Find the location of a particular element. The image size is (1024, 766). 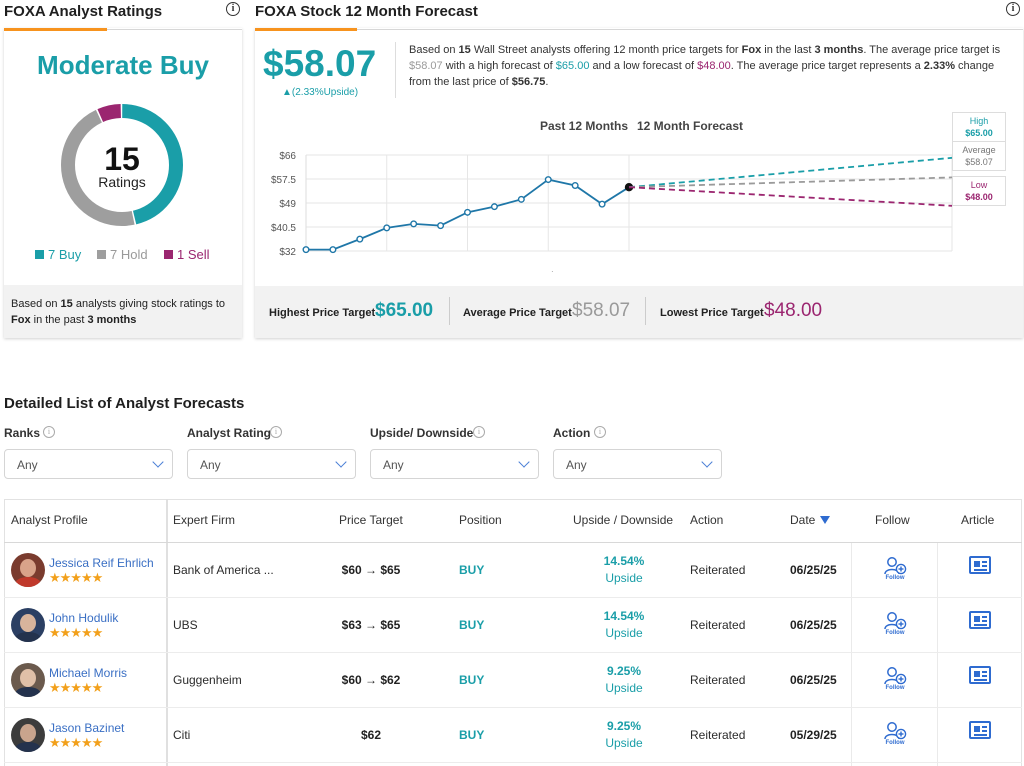

position: BUY is located at coordinates (472, 625).